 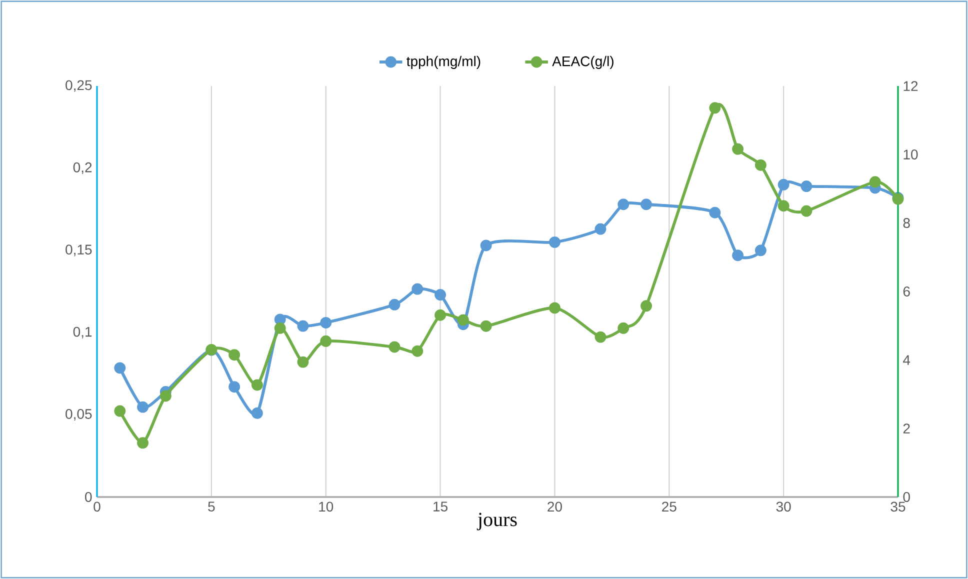 I want to click on y2-tick-label: 2, so click(x=906, y=429).